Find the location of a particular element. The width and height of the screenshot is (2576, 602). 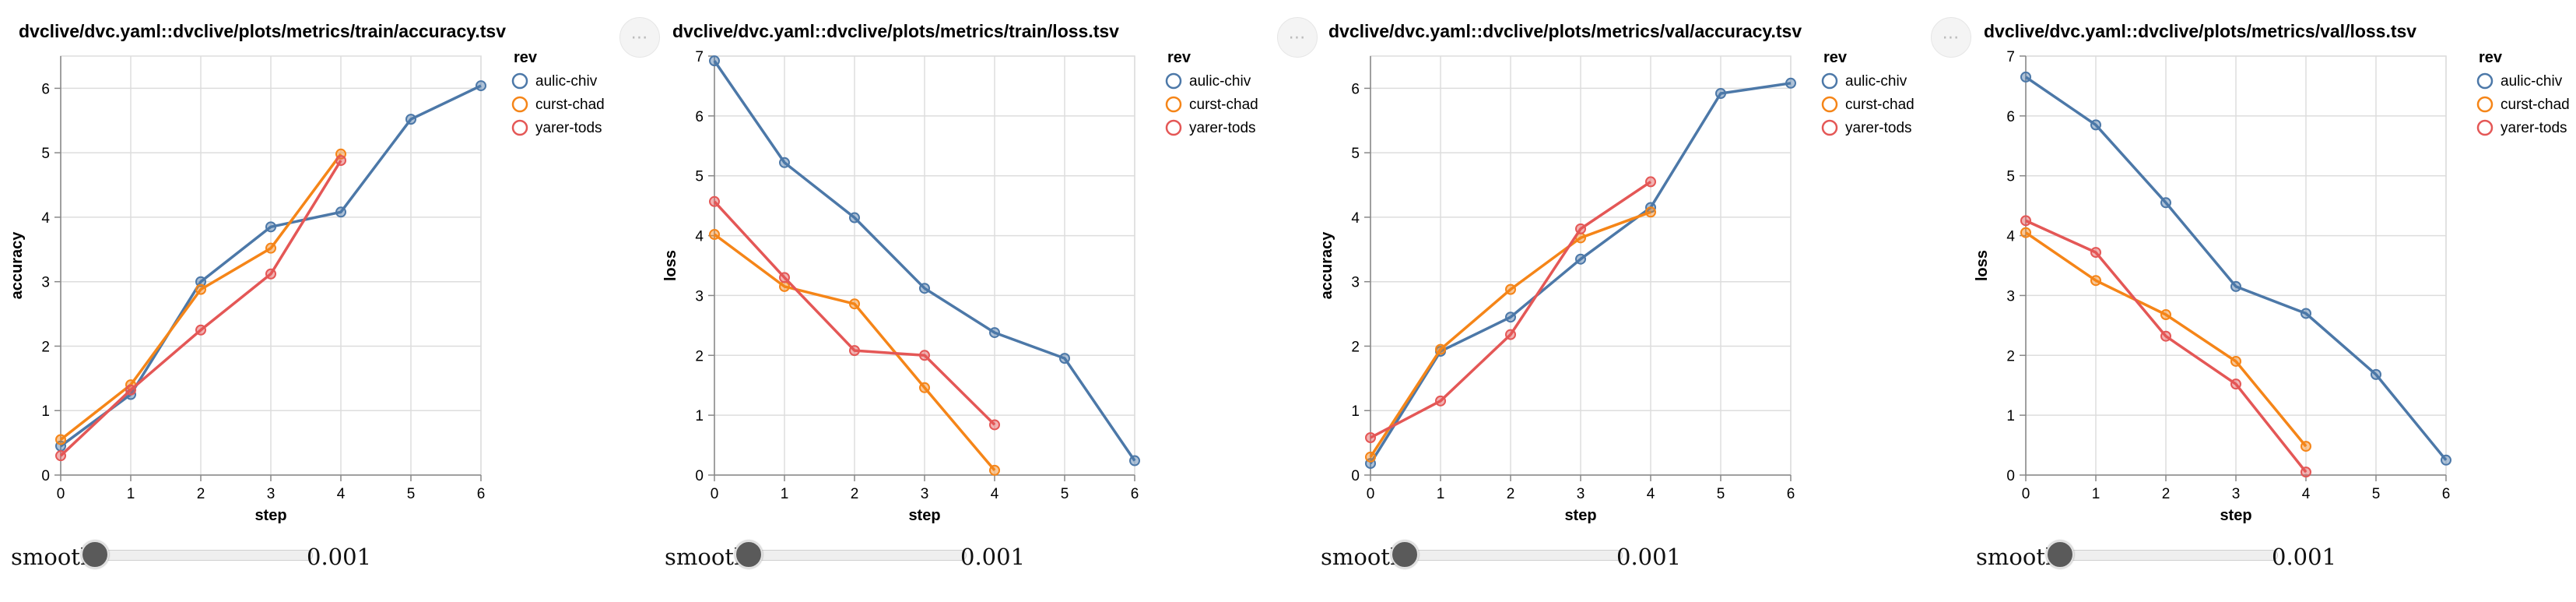

x-axis-title: step is located at coordinates (924, 515).